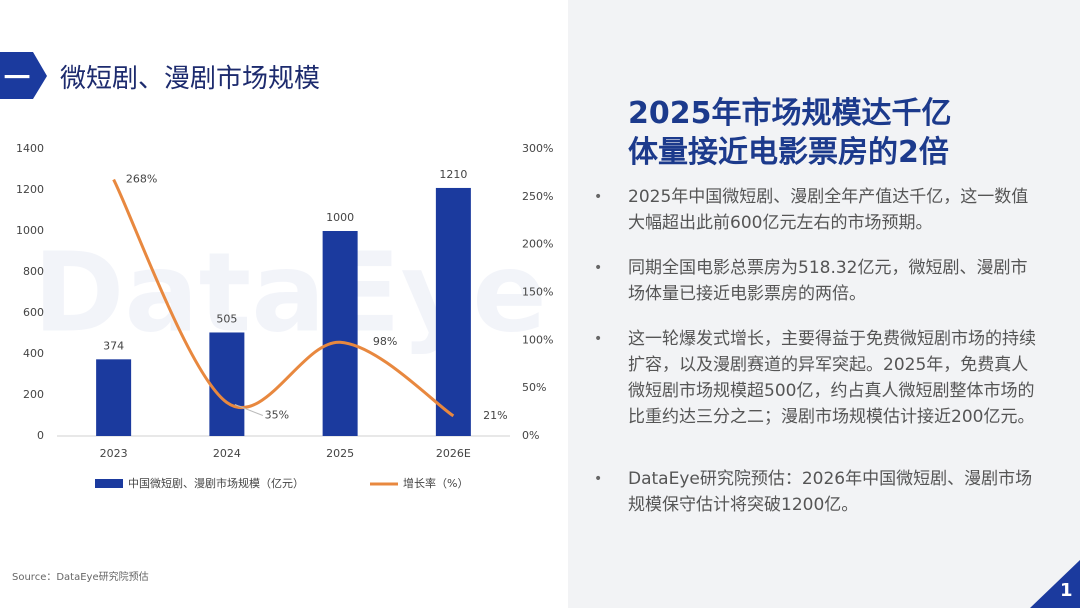 Image resolution: width=1080 pixels, height=608 pixels. What do you see at coordinates (530, 435) in the screenshot?
I see `y2-tick-label: 0%` at bounding box center [530, 435].